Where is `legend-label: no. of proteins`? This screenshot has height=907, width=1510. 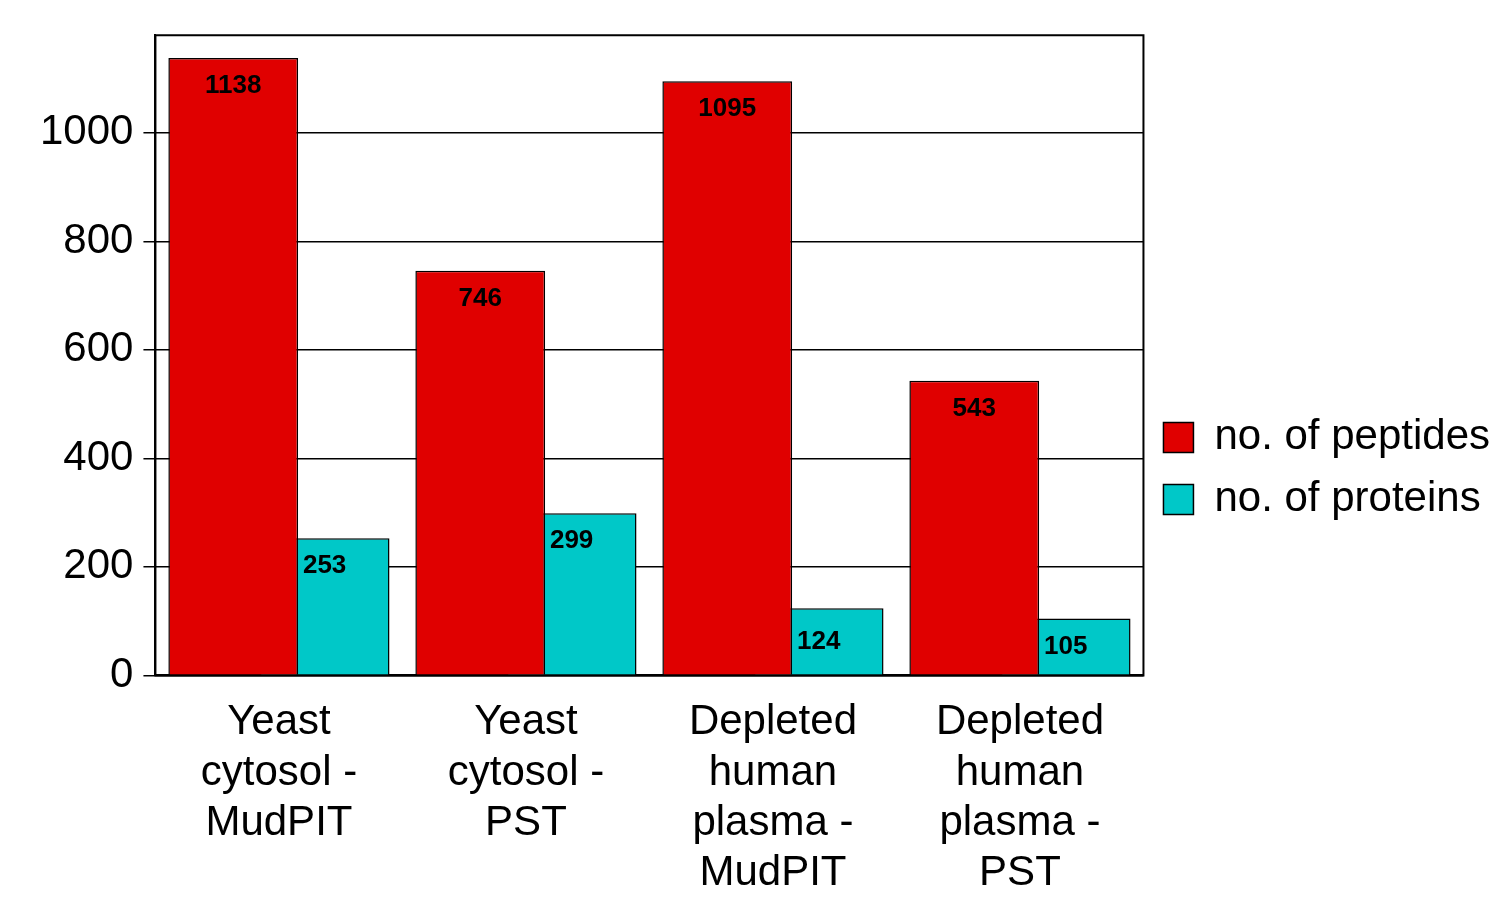
legend-label: no. of proteins is located at coordinates (1347, 497).